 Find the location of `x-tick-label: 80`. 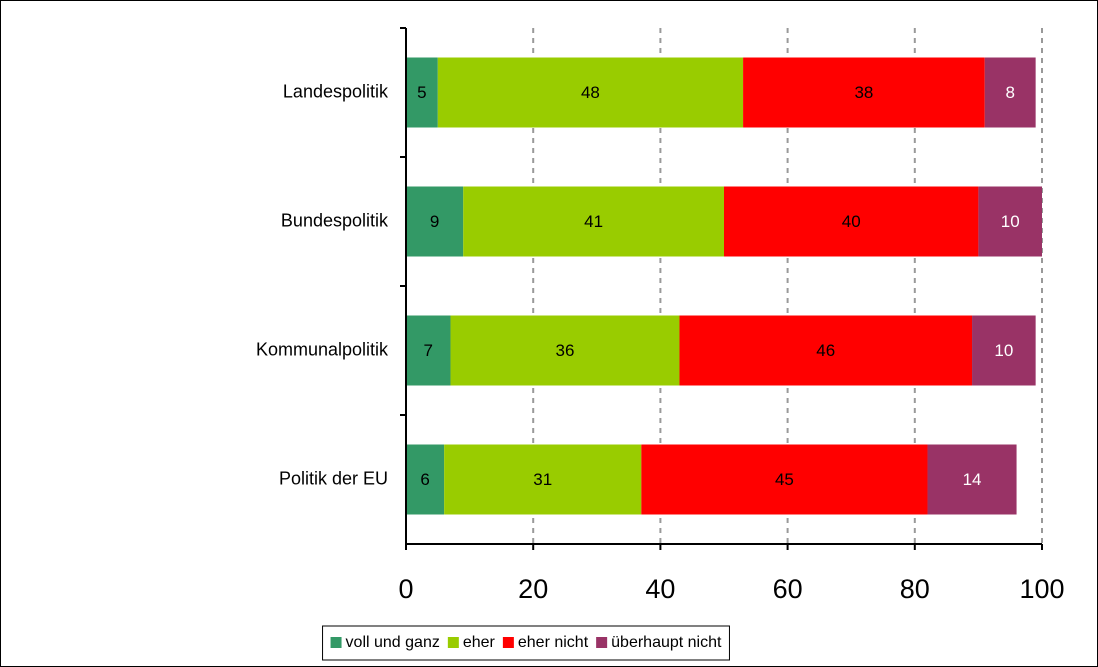

x-tick-label: 80 is located at coordinates (915, 589).